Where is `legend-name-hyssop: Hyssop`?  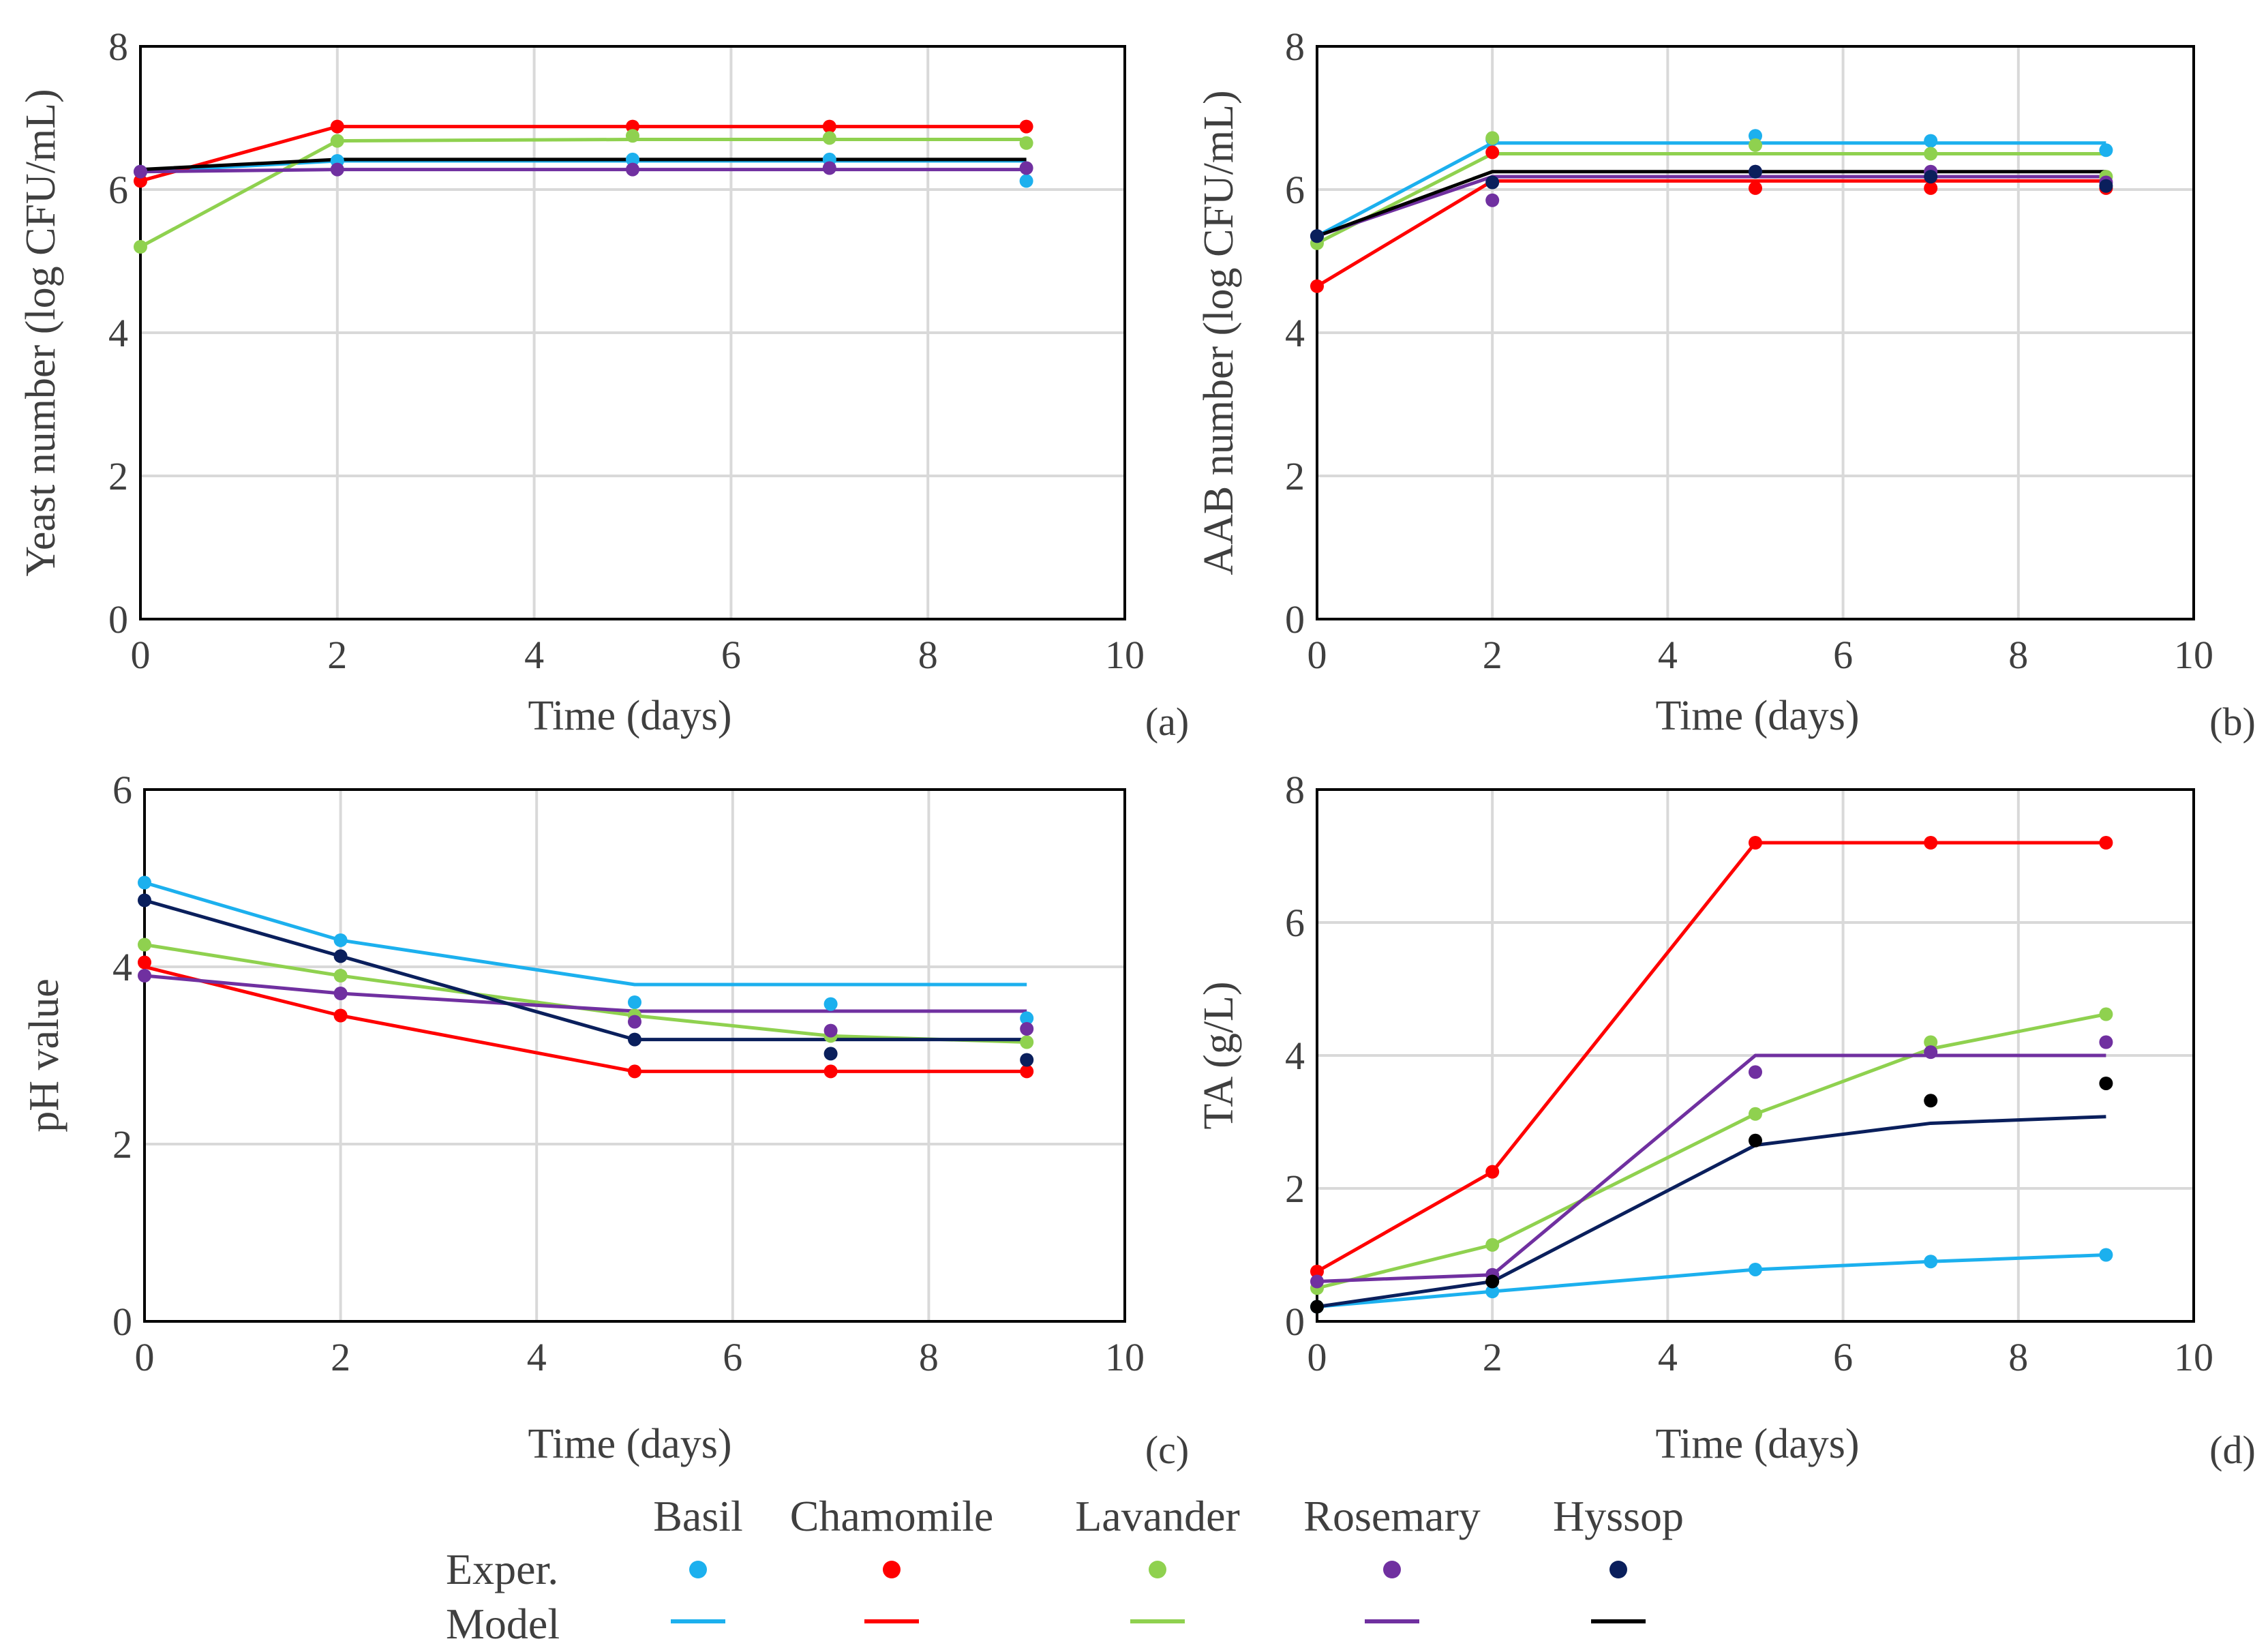
legend-name-hyssop: Hyssop is located at coordinates (1618, 1516).